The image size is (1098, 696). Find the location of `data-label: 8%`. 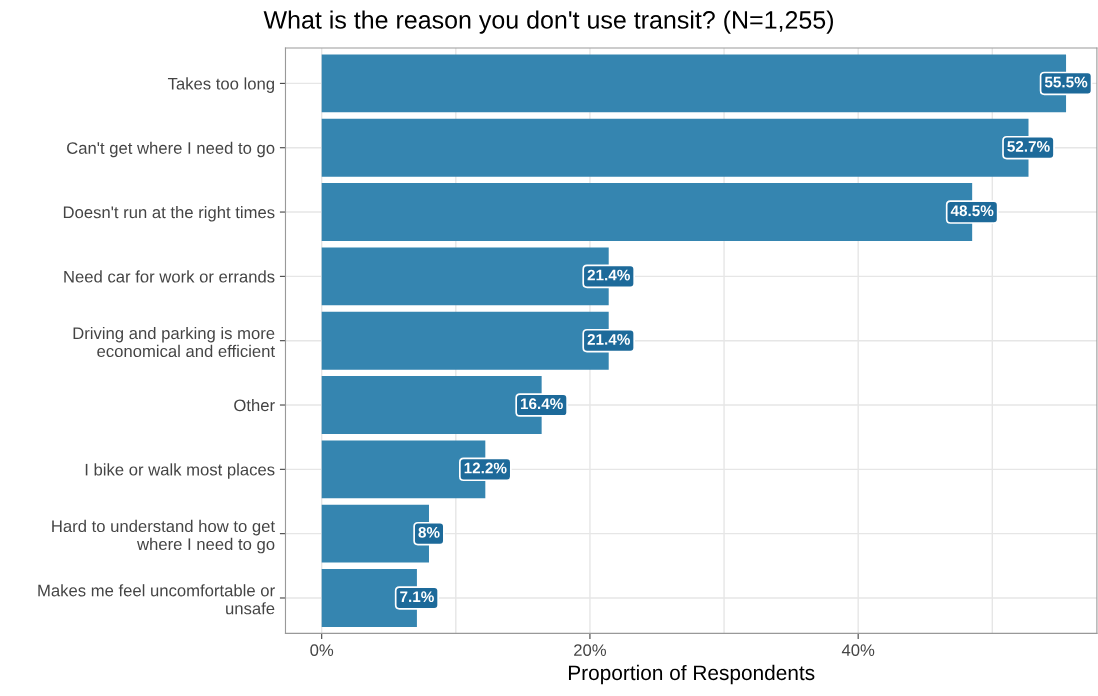

data-label: 8% is located at coordinates (429, 532).